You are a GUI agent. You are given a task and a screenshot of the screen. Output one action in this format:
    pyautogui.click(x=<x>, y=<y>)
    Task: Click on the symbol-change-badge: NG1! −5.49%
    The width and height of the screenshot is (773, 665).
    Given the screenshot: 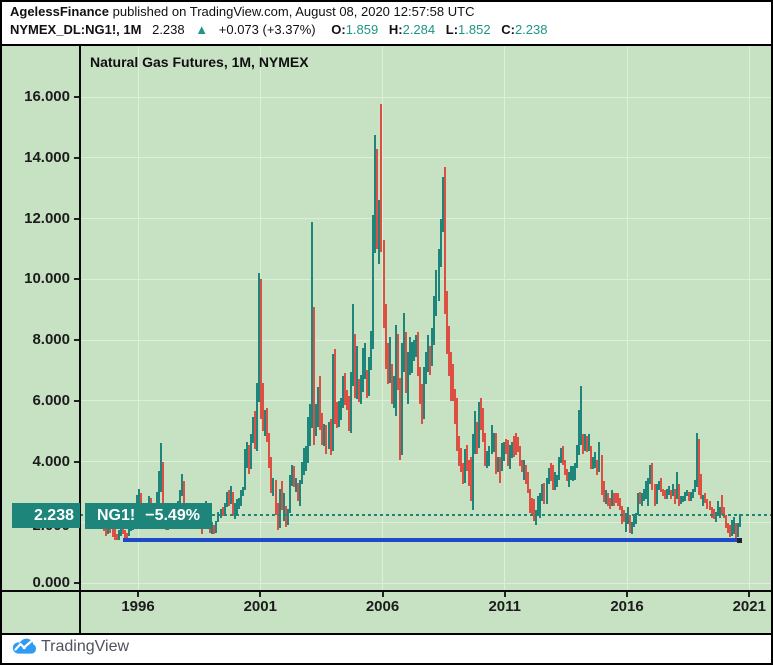 What is the action you would take?
    pyautogui.click(x=148, y=516)
    